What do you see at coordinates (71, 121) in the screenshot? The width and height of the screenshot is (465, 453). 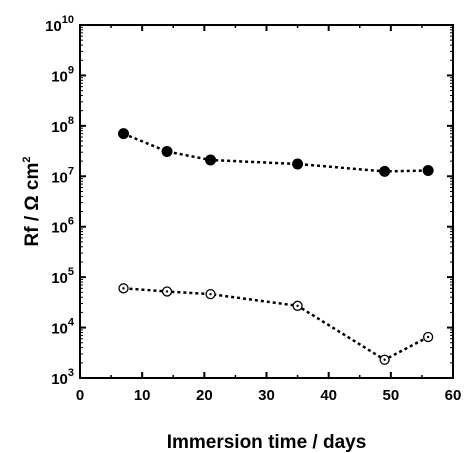 I see `y-tick-exponent: 8` at bounding box center [71, 121].